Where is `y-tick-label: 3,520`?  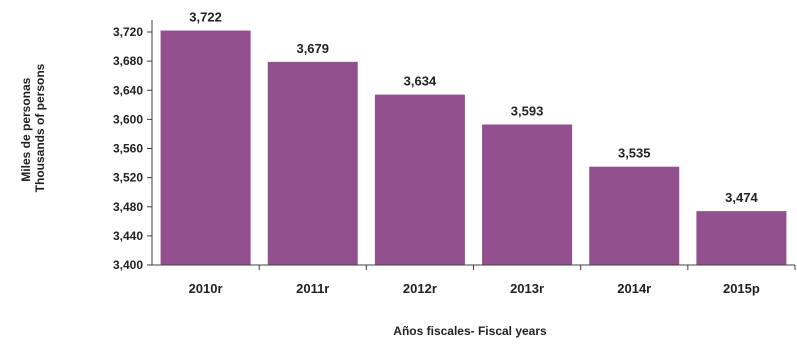 y-tick-label: 3,520 is located at coordinates (128, 178).